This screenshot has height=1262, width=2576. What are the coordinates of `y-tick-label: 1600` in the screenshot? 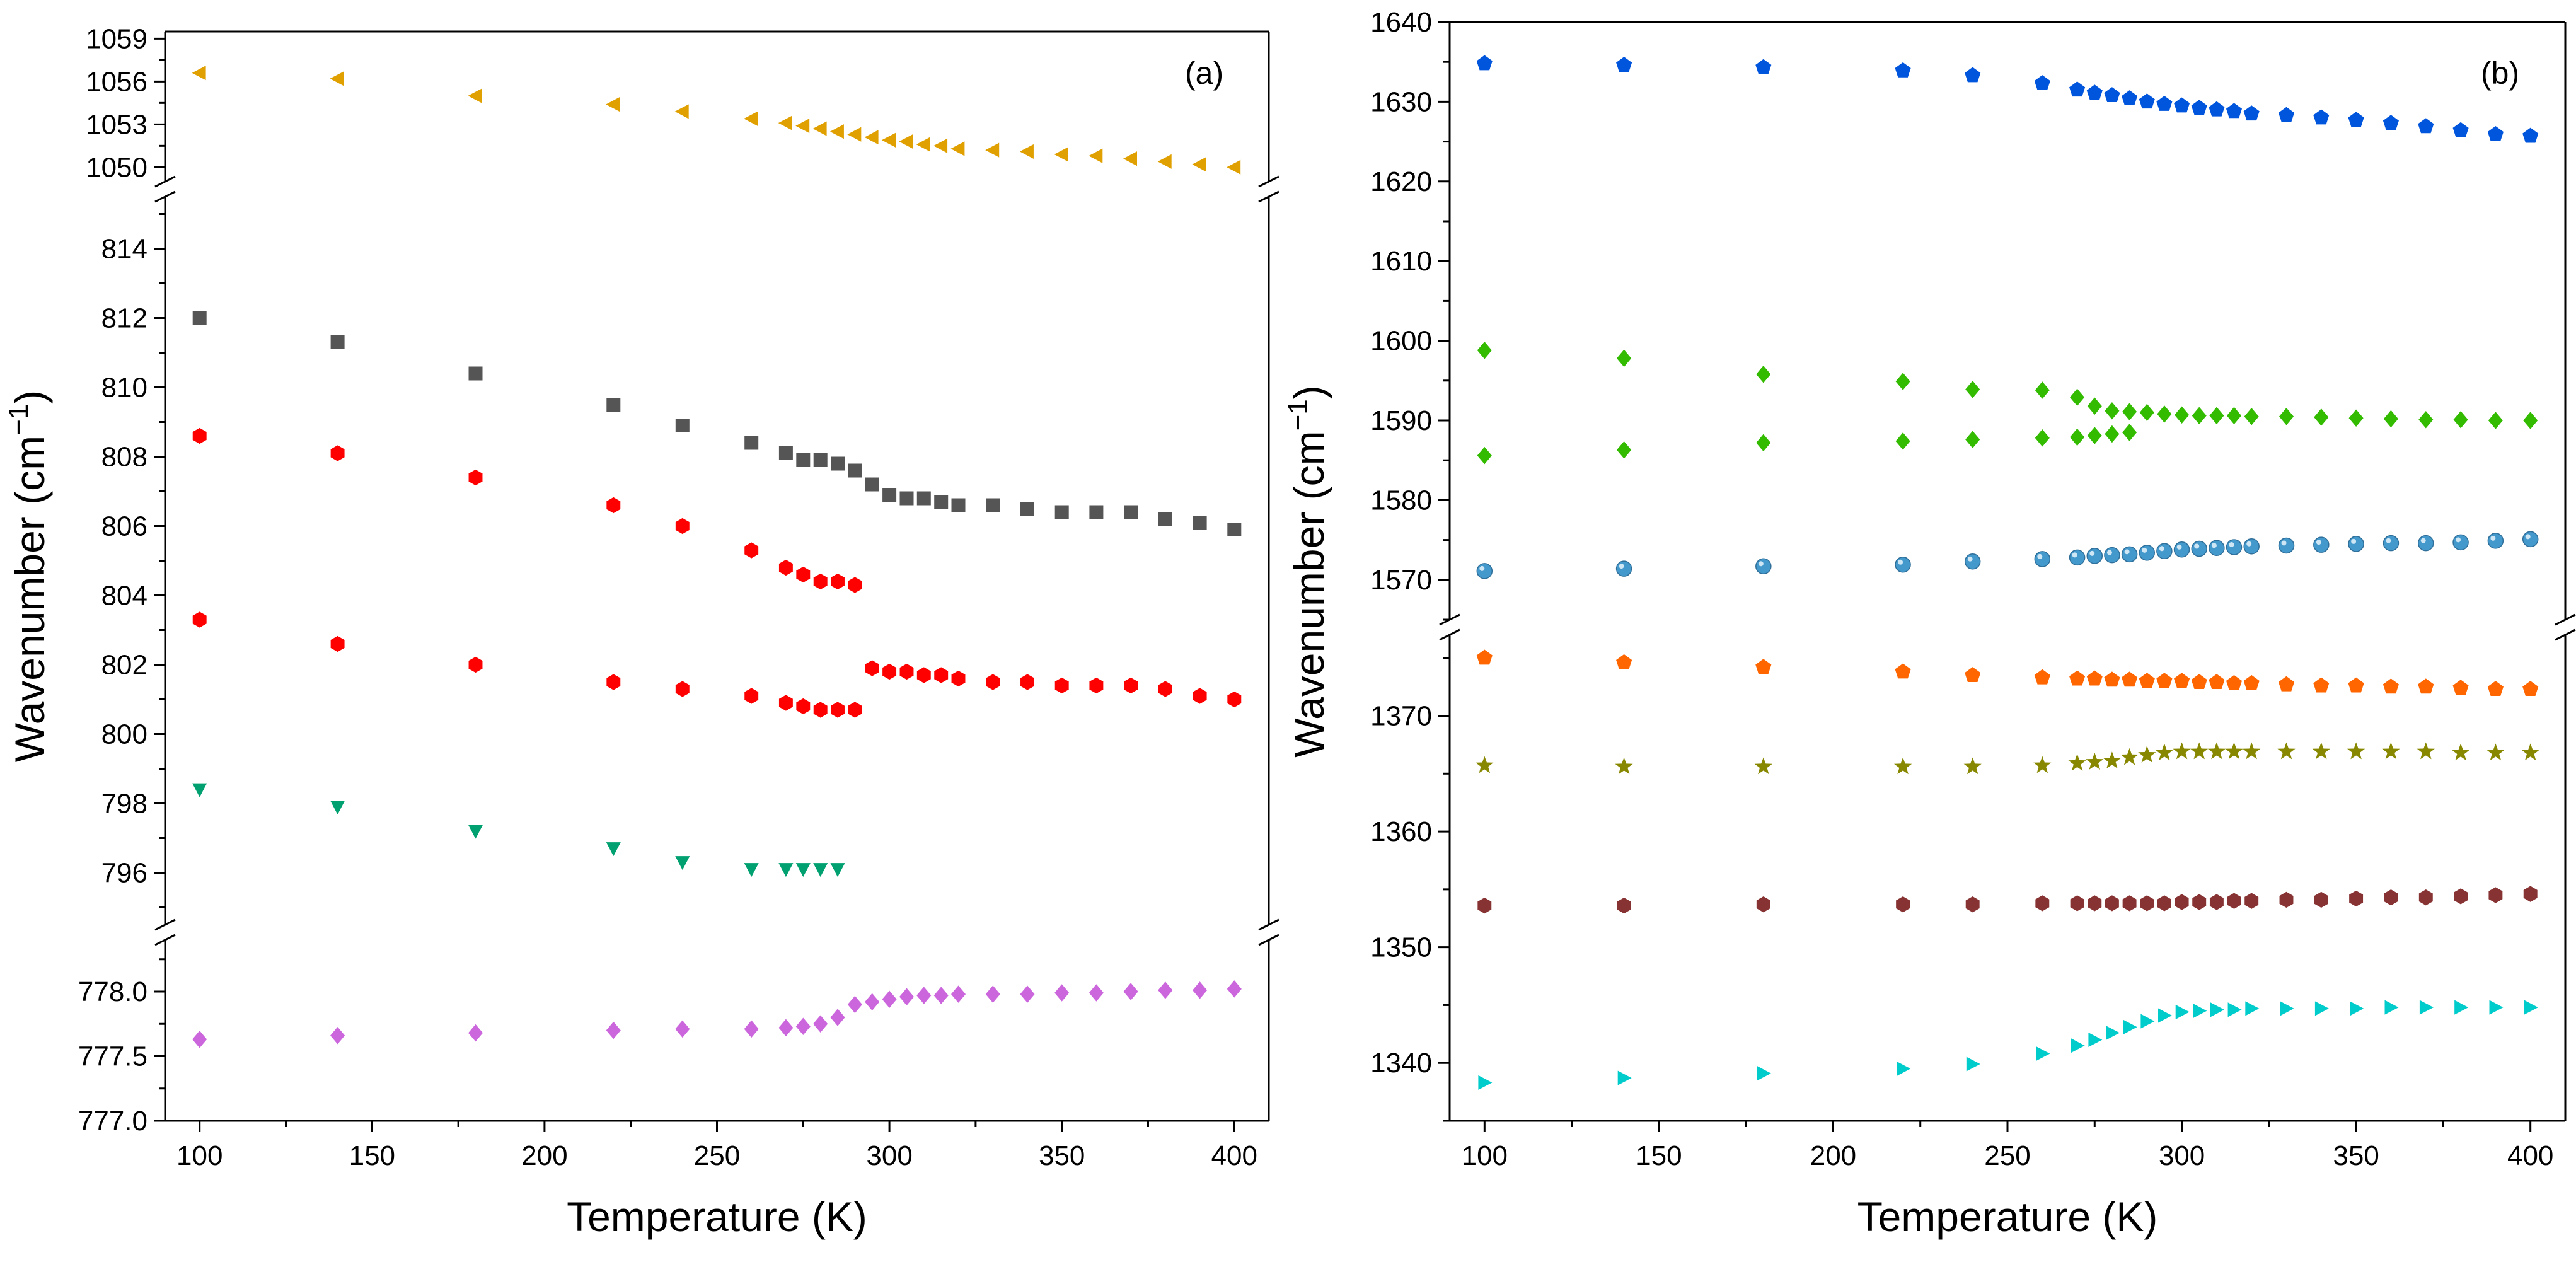 It's located at (1401, 341).